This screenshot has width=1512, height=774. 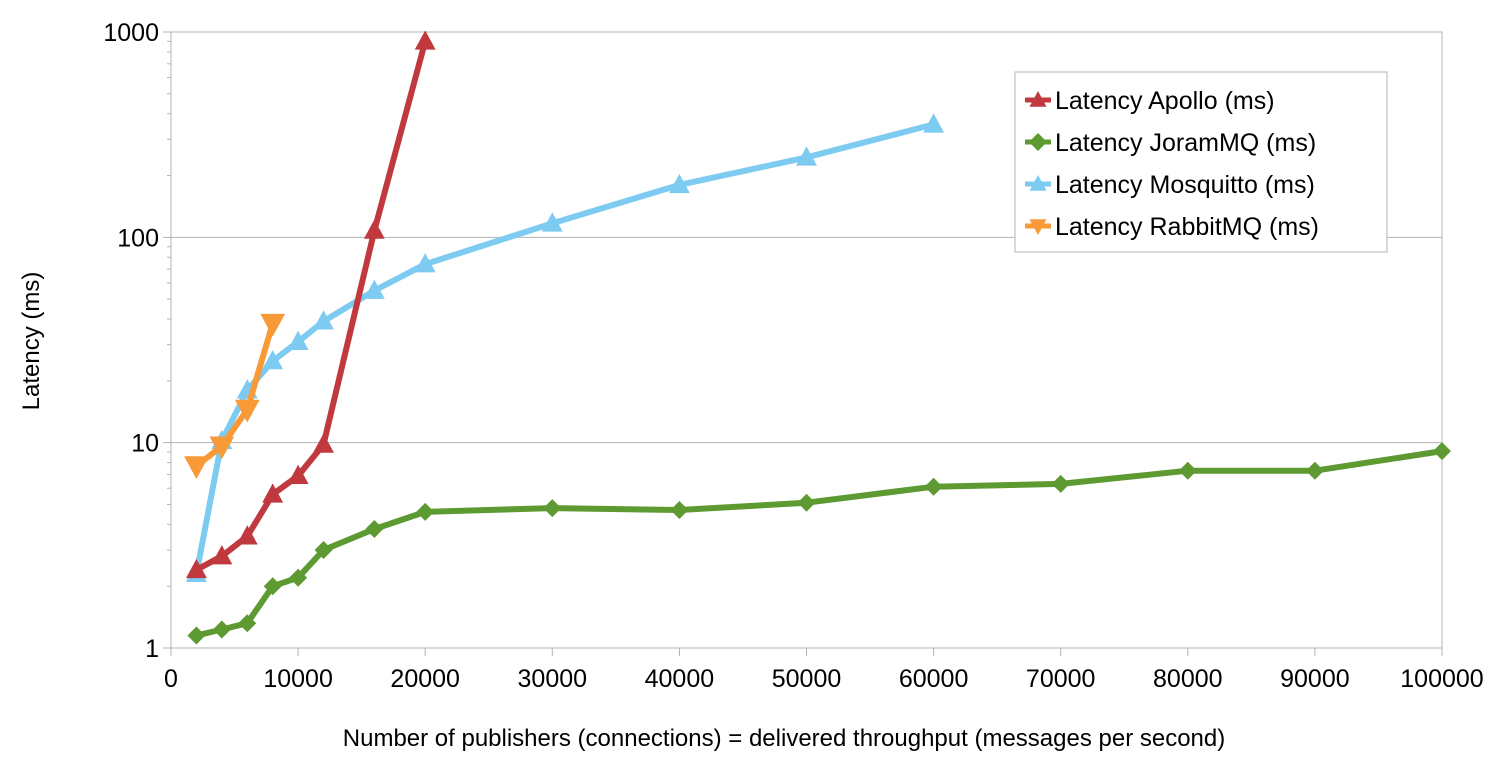 What do you see at coordinates (1185, 143) in the screenshot?
I see `legend-label: Latency JoramMQ (ms)` at bounding box center [1185, 143].